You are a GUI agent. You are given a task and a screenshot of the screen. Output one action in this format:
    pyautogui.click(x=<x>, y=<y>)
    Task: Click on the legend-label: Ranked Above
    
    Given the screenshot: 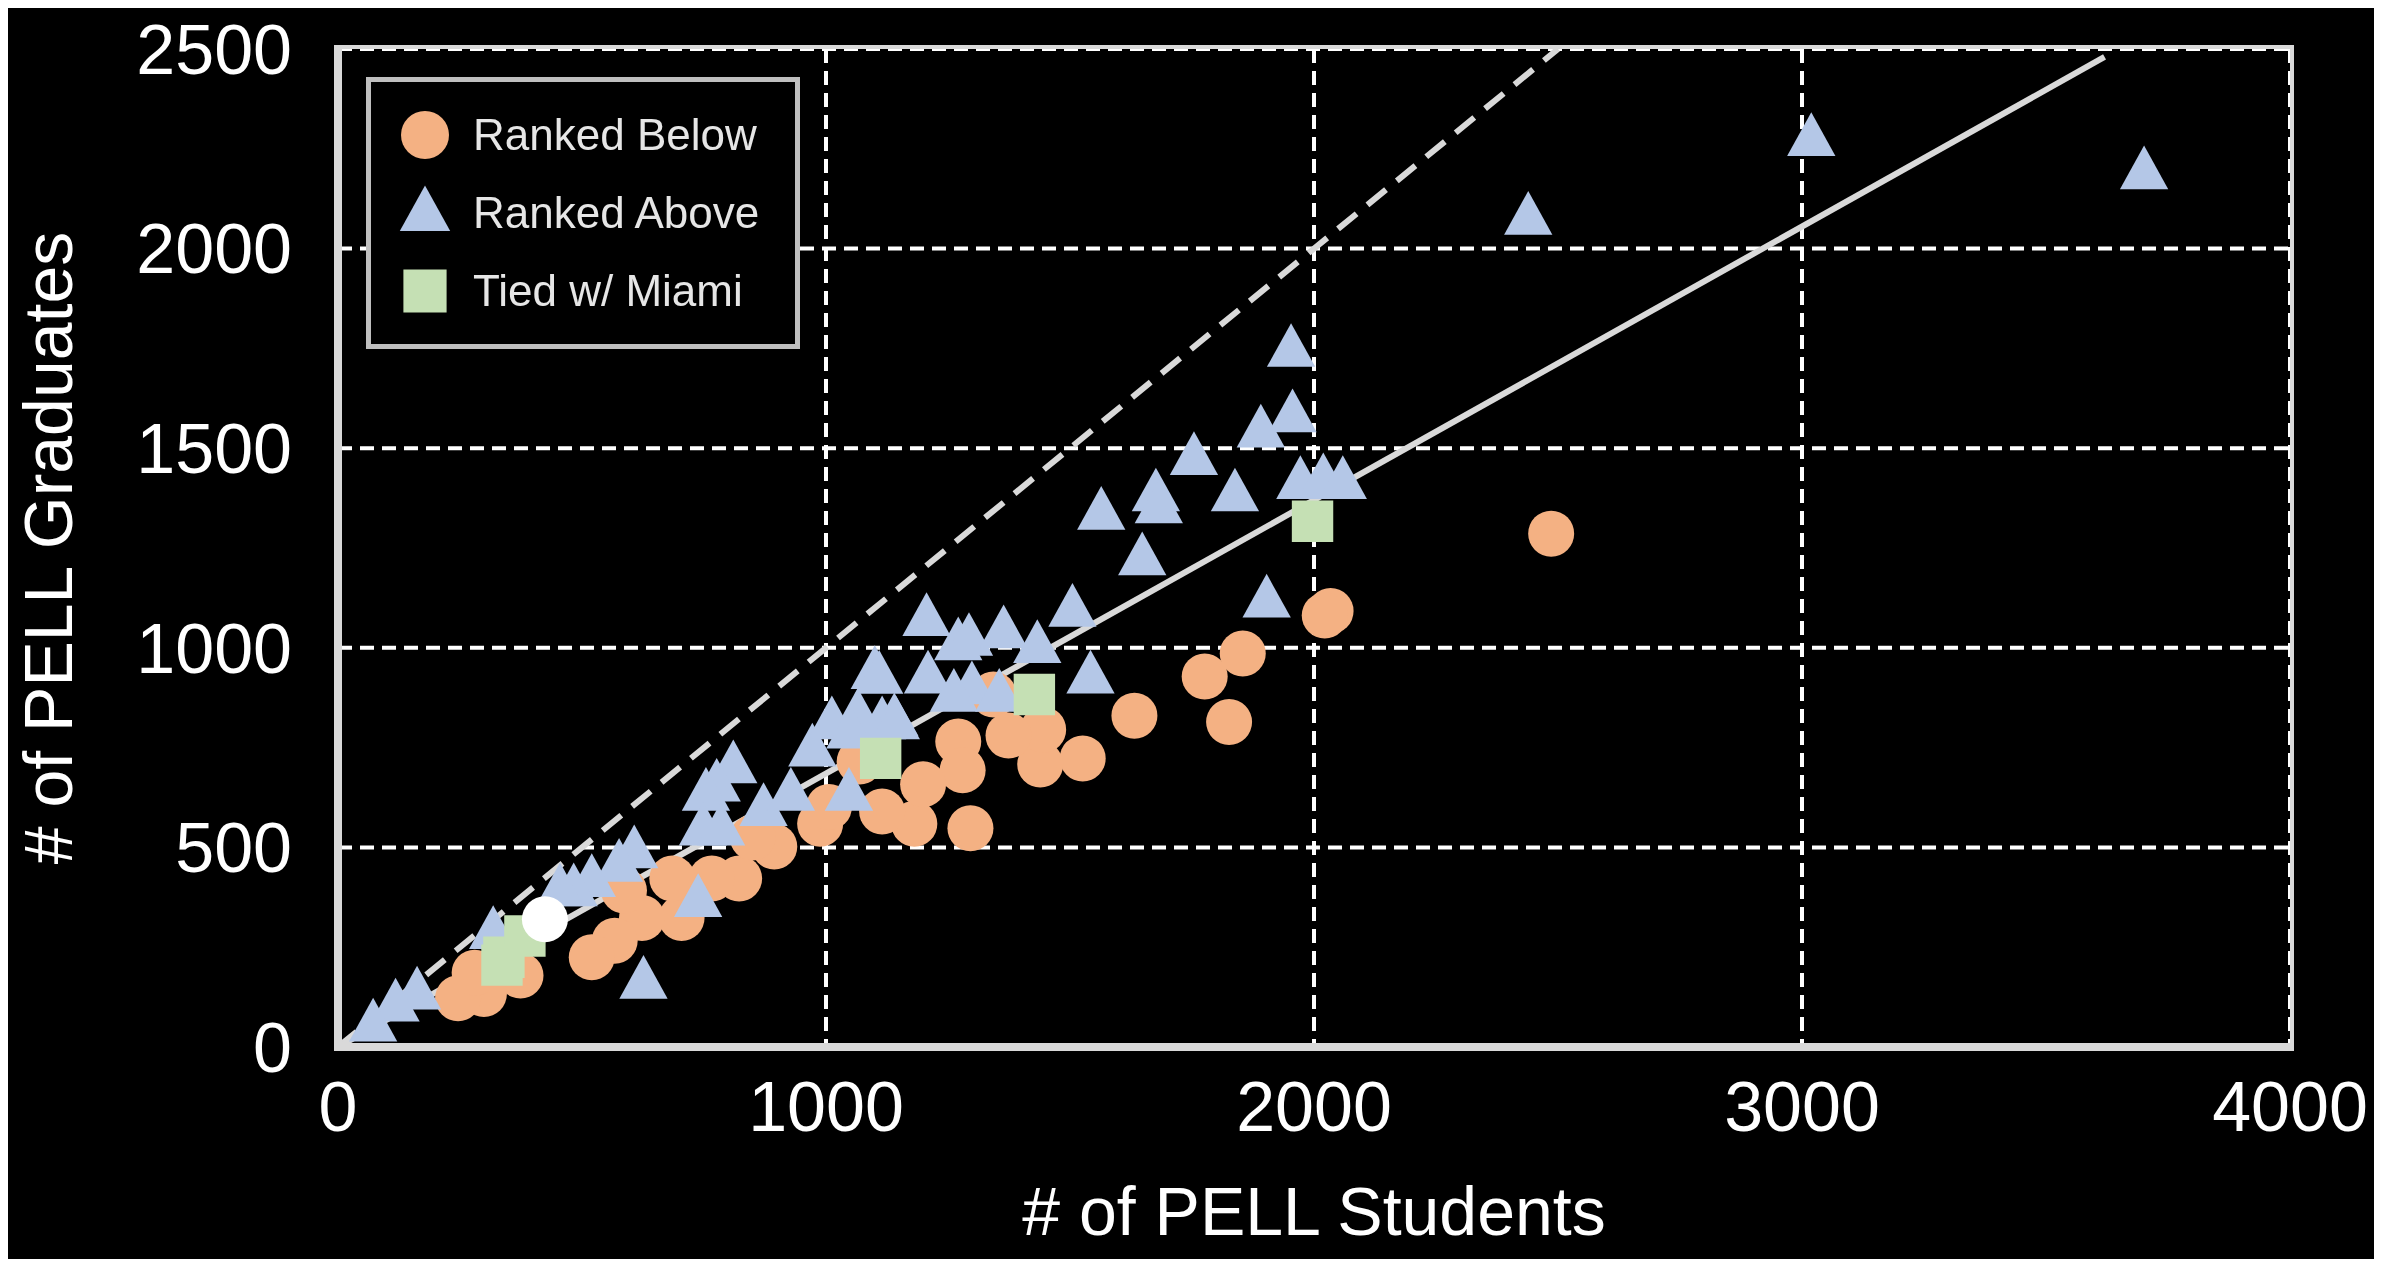 What is the action you would take?
    pyautogui.click(x=616, y=213)
    